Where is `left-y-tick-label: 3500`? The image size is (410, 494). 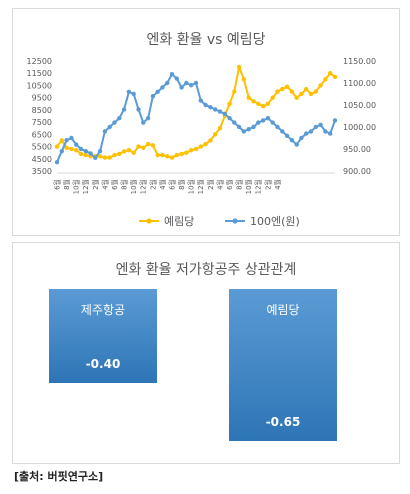 left-y-tick-label: 3500 is located at coordinates (42, 171).